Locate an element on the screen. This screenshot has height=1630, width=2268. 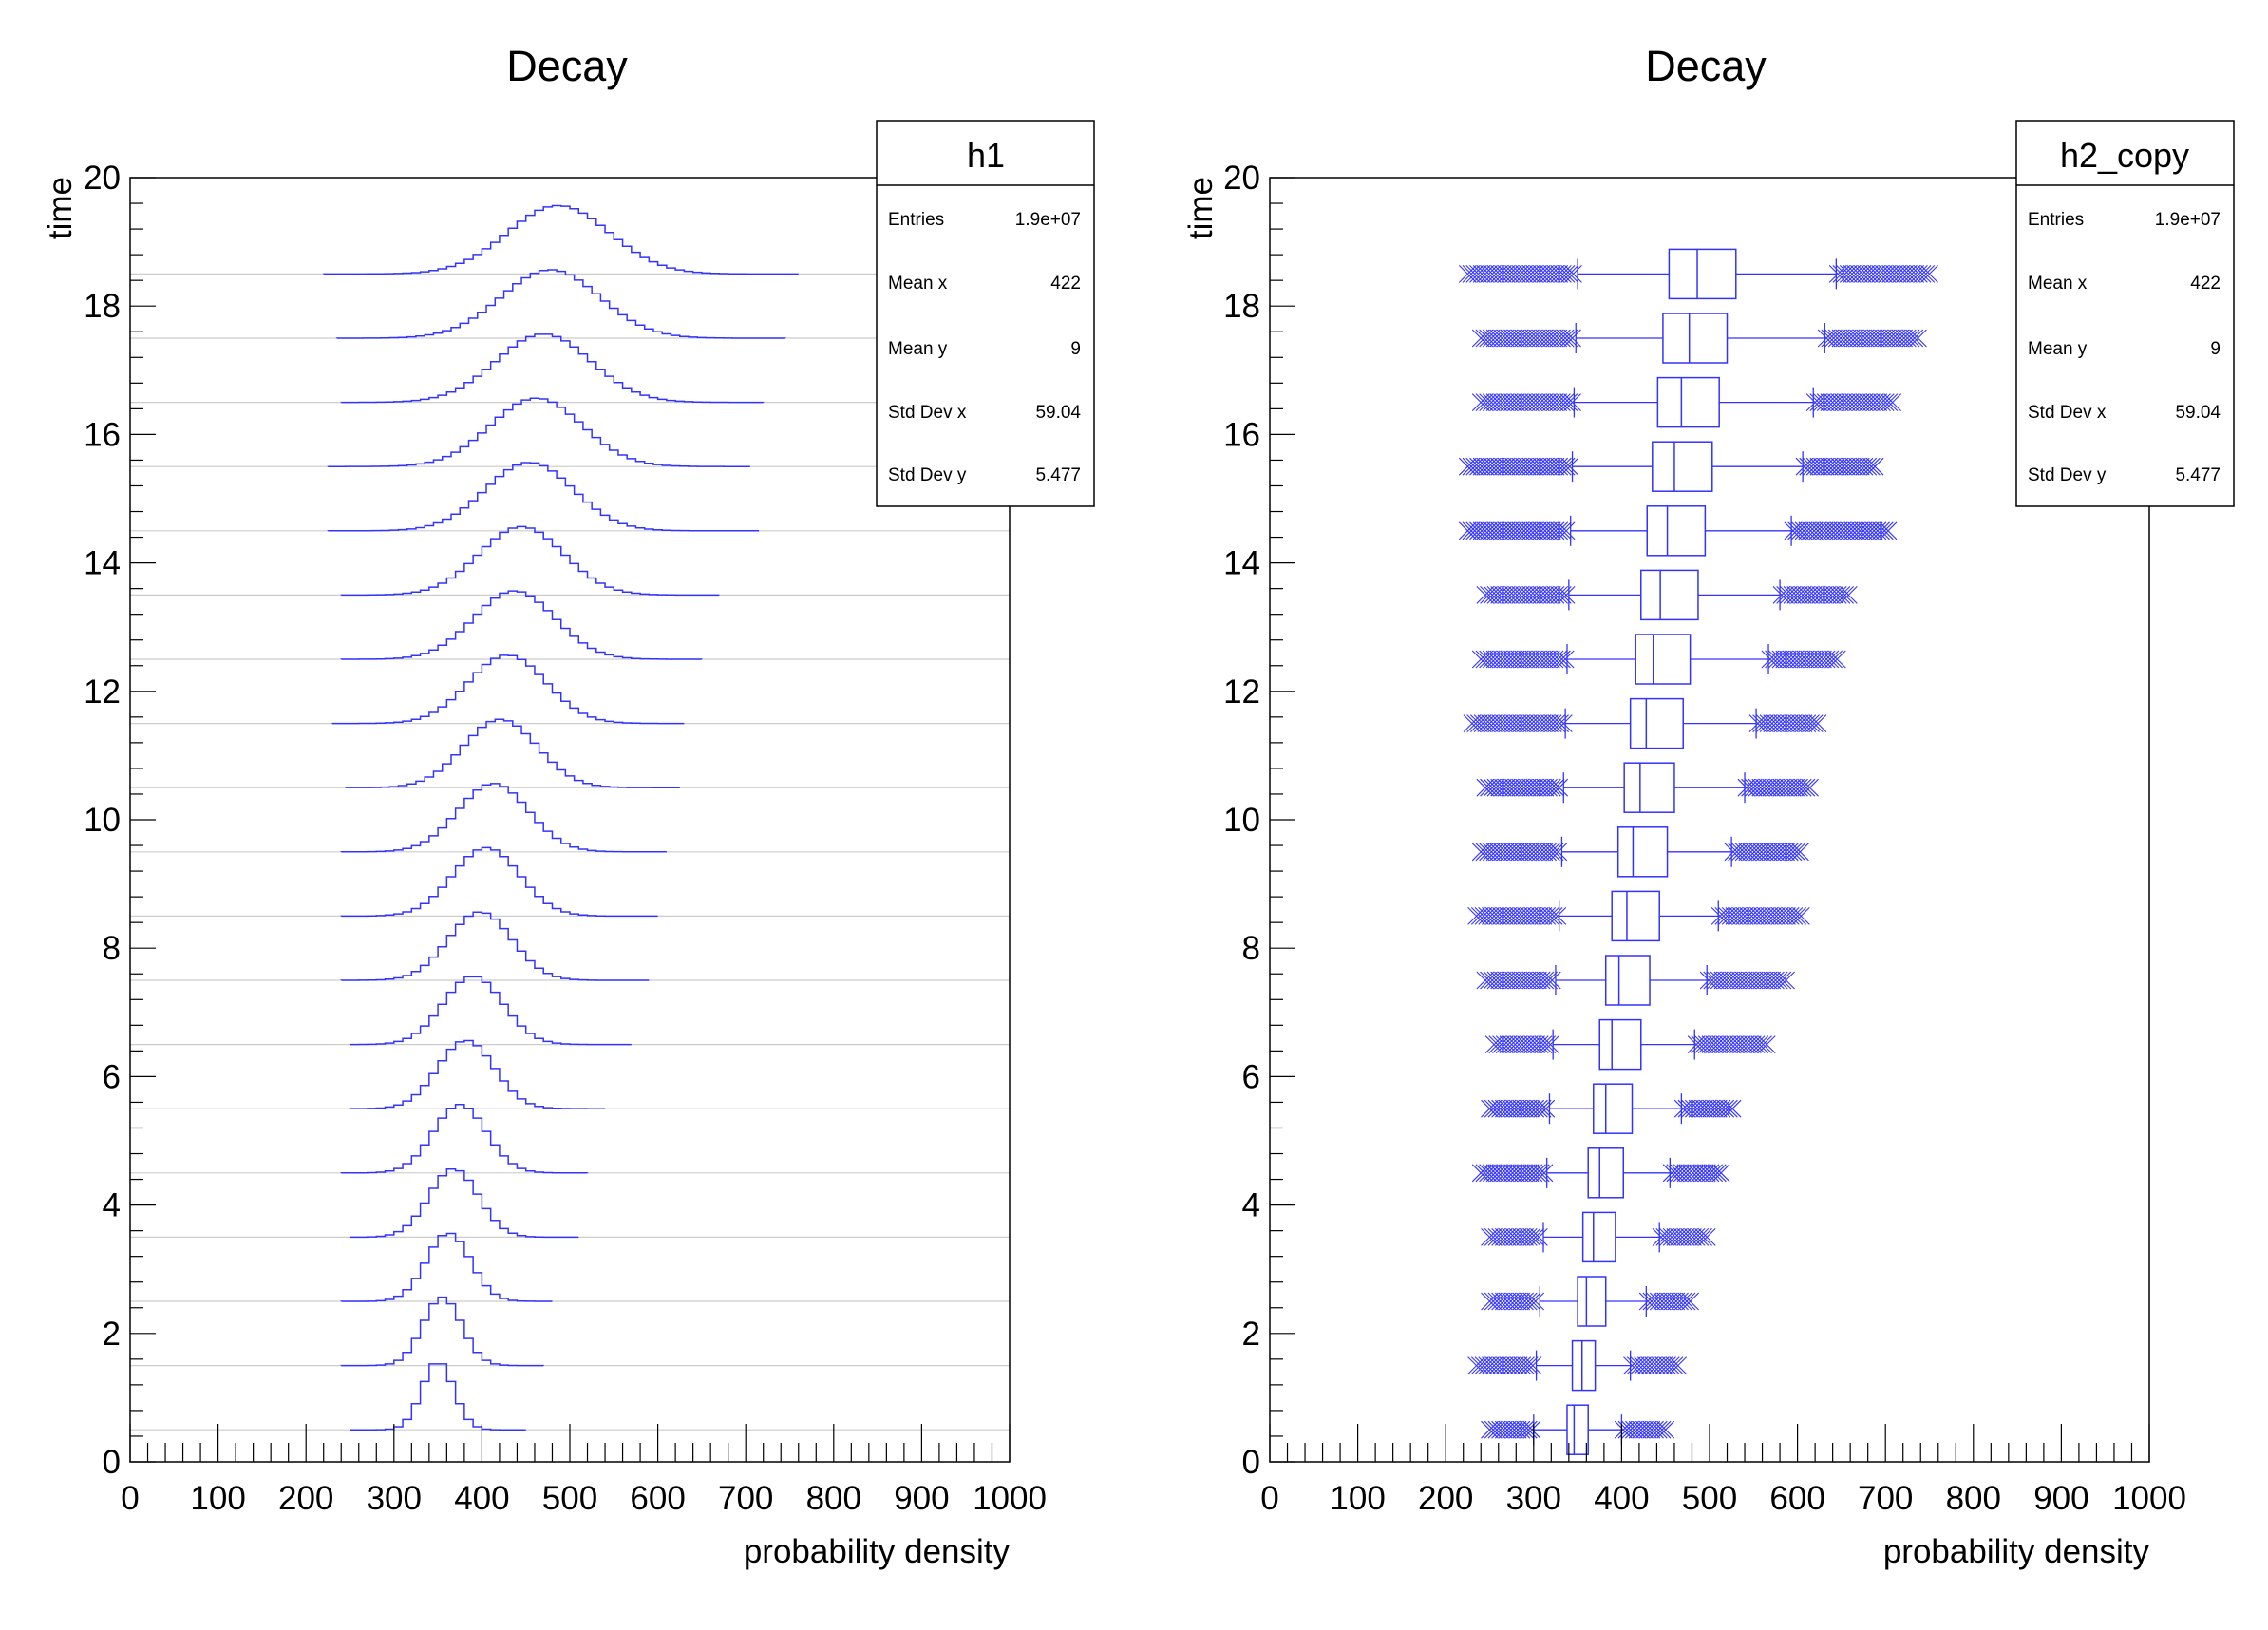
x-tick-label: 700 is located at coordinates (746, 1498).